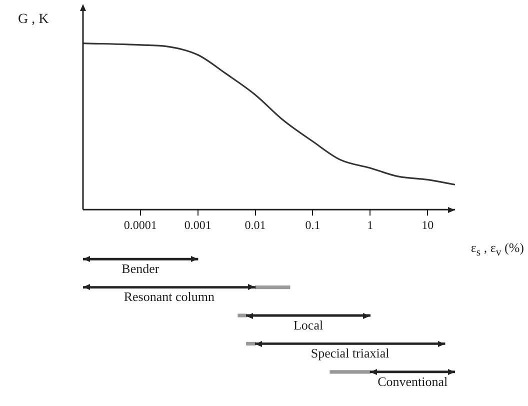 Image resolution: width=528 pixels, height=406 pixels. What do you see at coordinates (141, 268) in the screenshot?
I see `category-label: Bender` at bounding box center [141, 268].